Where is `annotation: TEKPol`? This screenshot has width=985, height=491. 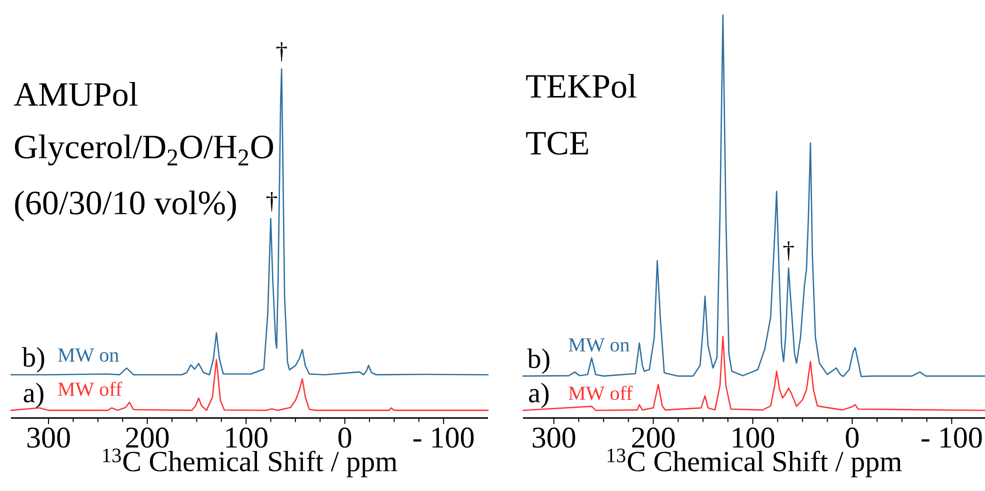
annotation: TEKPol is located at coordinates (581, 86).